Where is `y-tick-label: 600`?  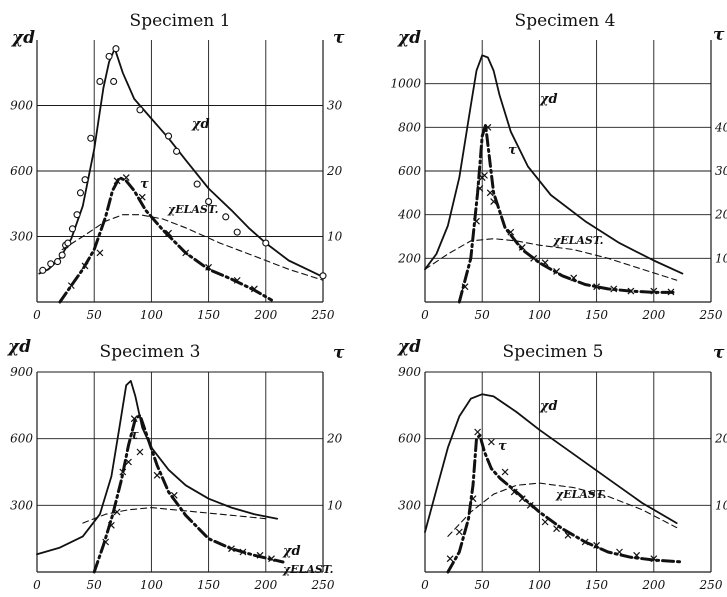
y-tick-label: 600 is located at coordinates (21, 439).